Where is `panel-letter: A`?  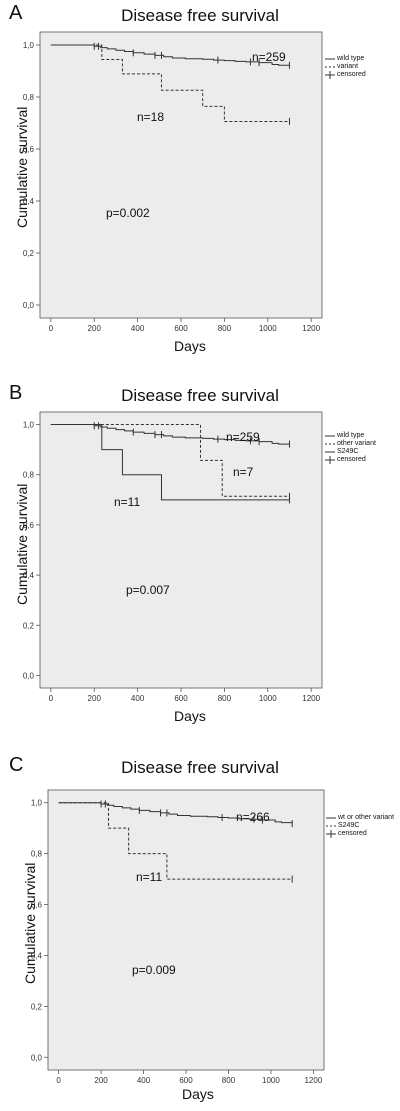
panel-letter: A is located at coordinates (16, 13).